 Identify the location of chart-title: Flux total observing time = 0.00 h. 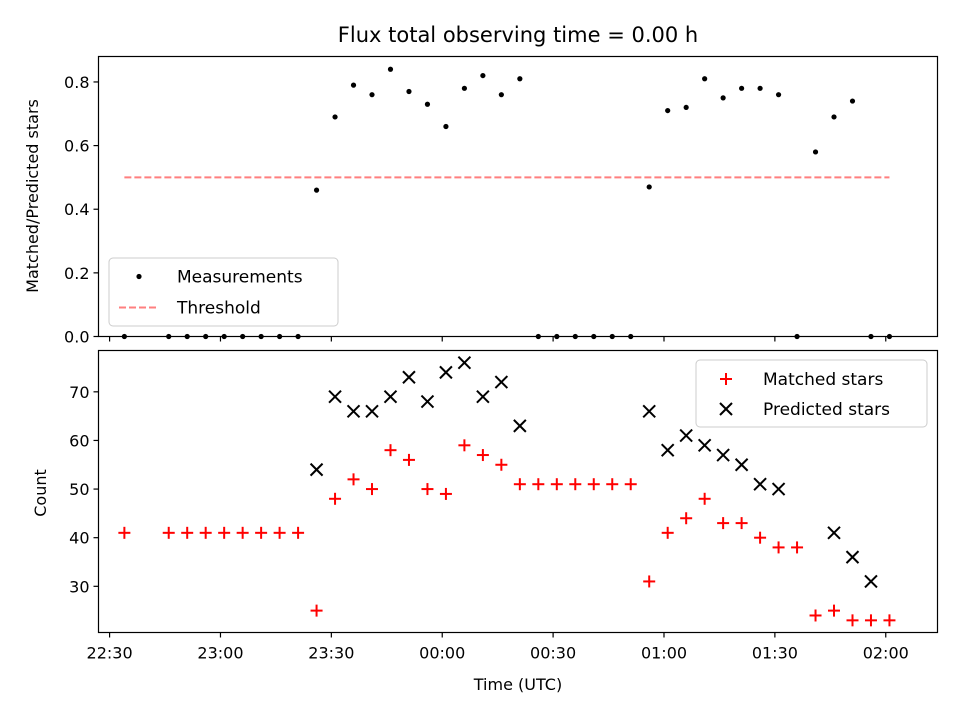
(518, 35).